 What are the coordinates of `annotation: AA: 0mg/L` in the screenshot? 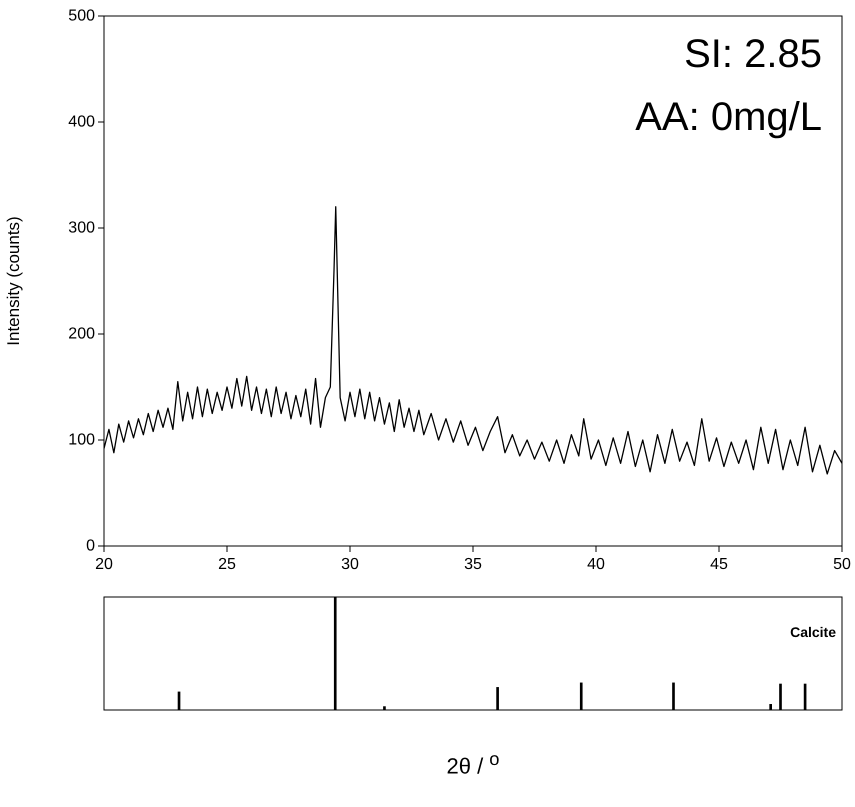 It's located at (728, 117).